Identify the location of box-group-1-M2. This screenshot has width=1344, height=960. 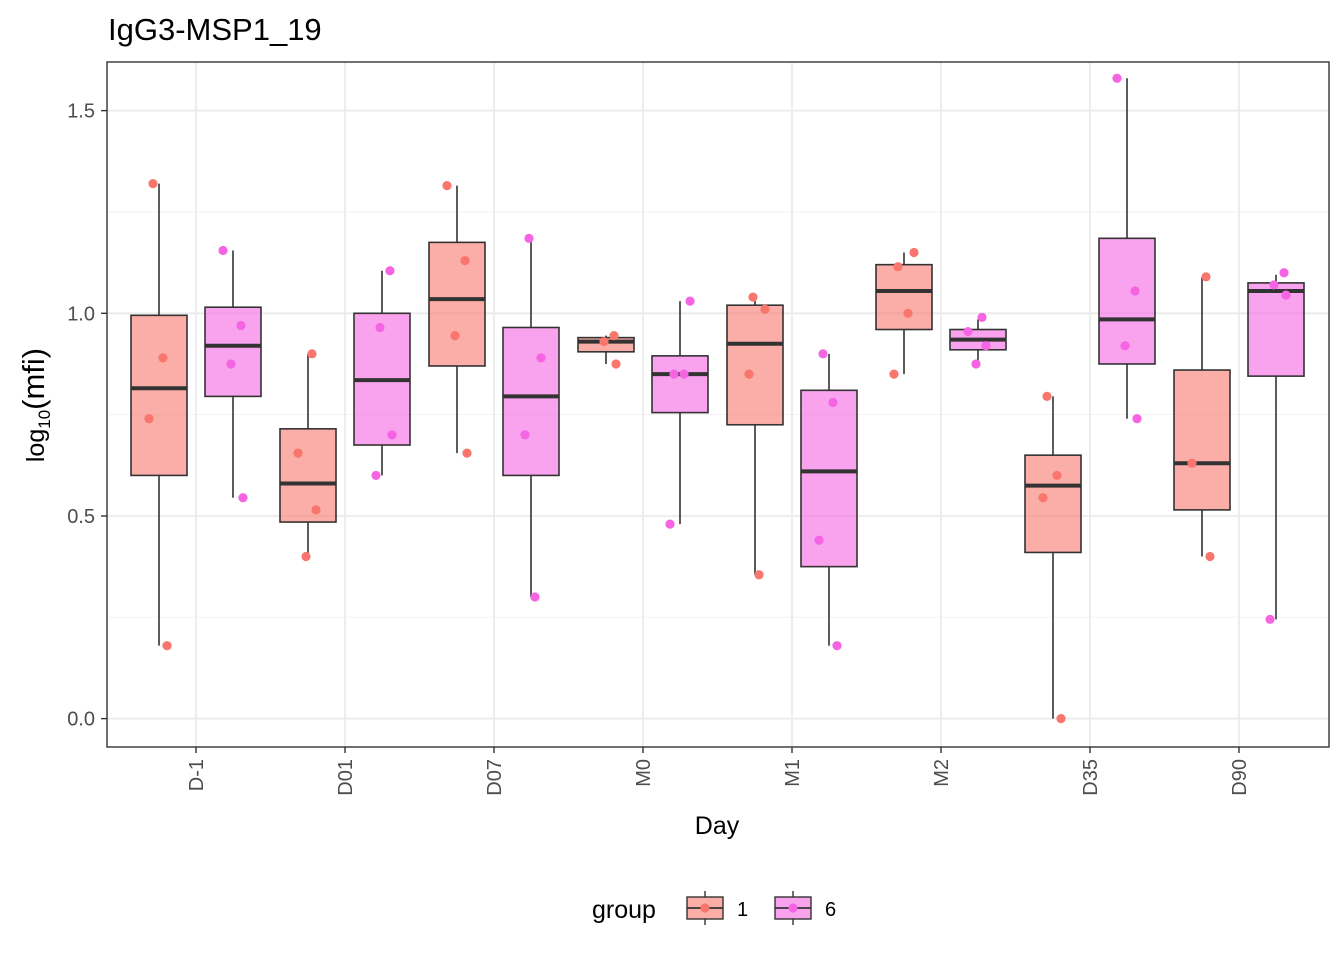
(904, 313).